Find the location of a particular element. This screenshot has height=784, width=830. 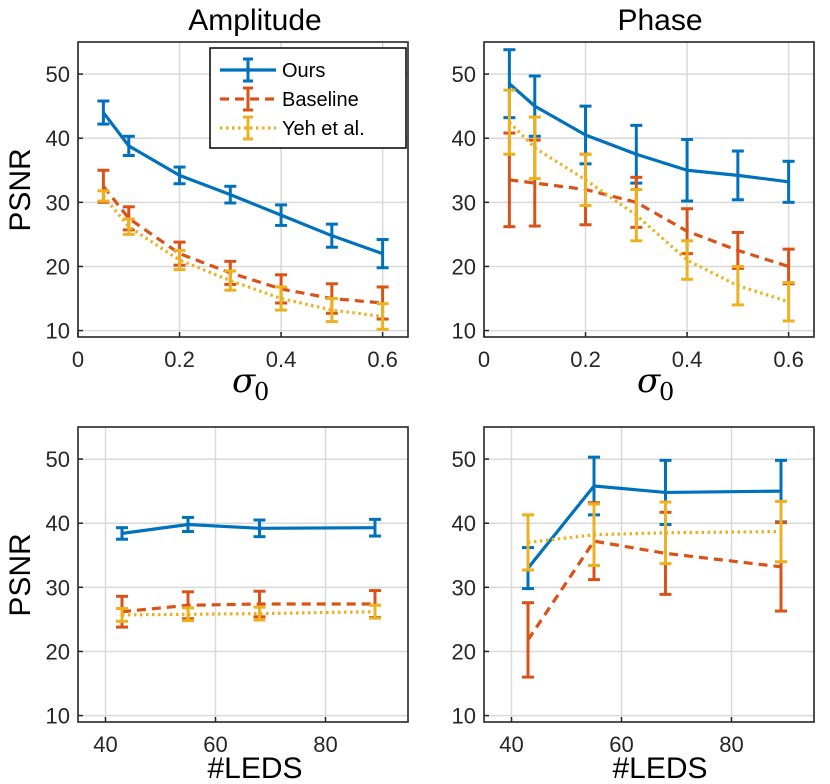

ylabel-top: PSNR is located at coordinates (20, 189).